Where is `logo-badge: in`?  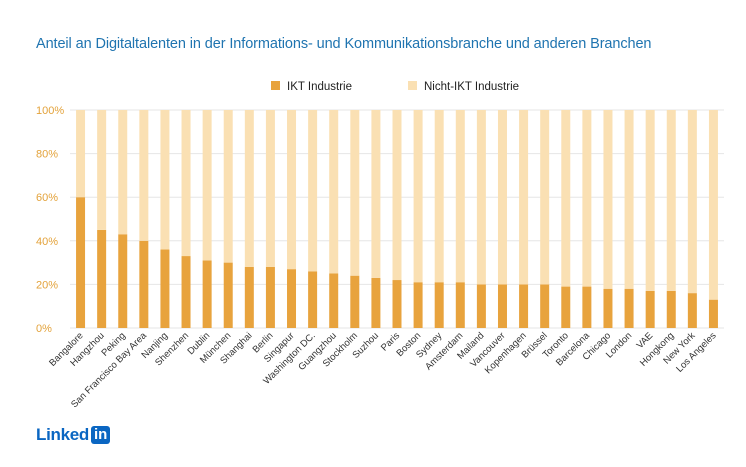
logo-badge: in is located at coordinates (101, 435).